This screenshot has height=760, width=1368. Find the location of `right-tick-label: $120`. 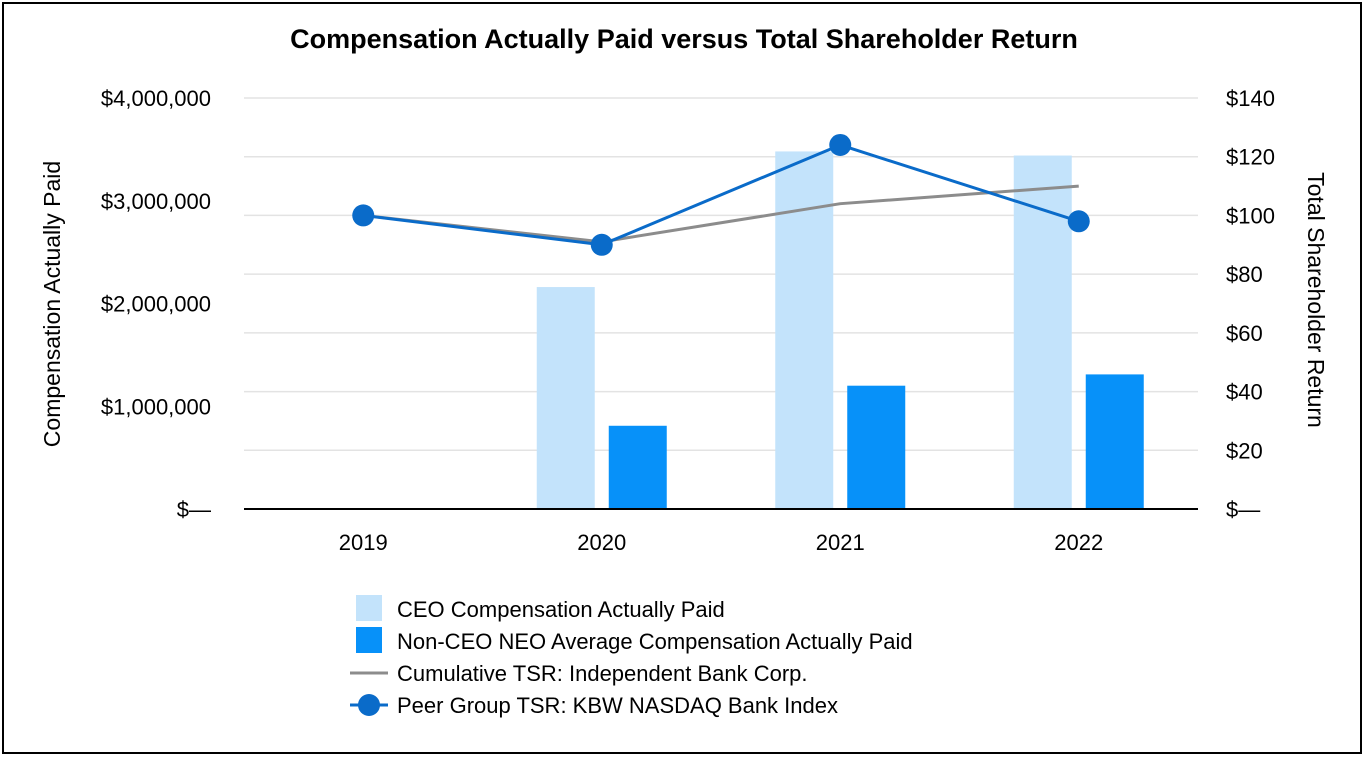

right-tick-label: $120 is located at coordinates (1250, 157).